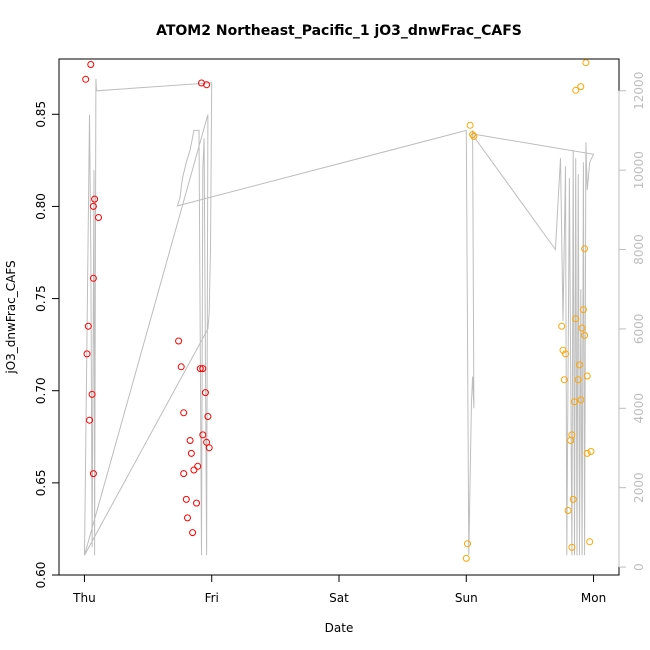  What do you see at coordinates (41, 206) in the screenshot?
I see `y-tick-label: 0.80` at bounding box center [41, 206].